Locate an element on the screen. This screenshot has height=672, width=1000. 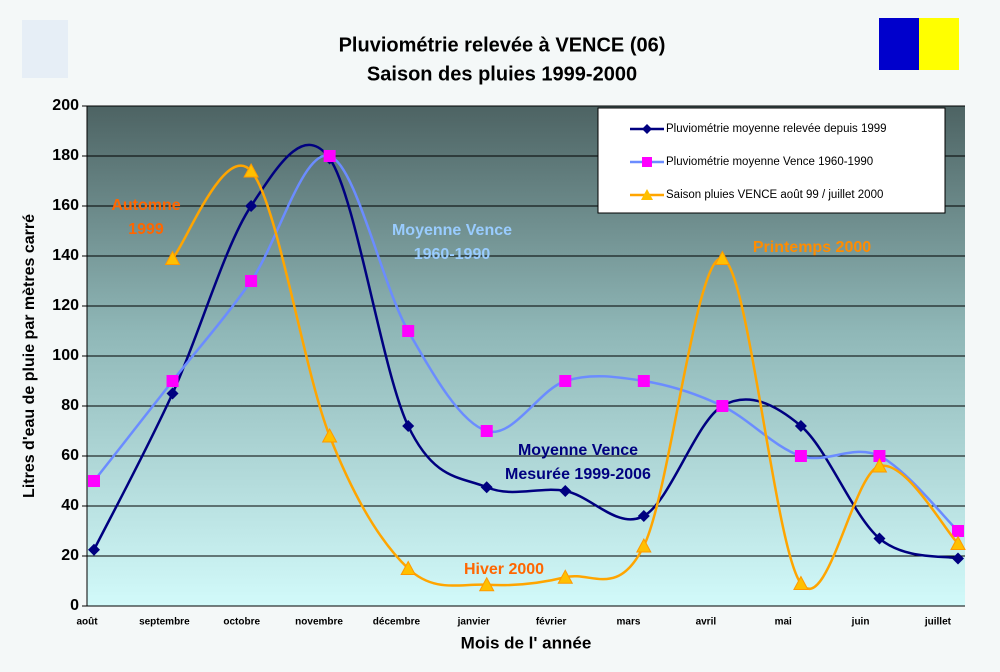
annotation: Automne is located at coordinates (145, 205).